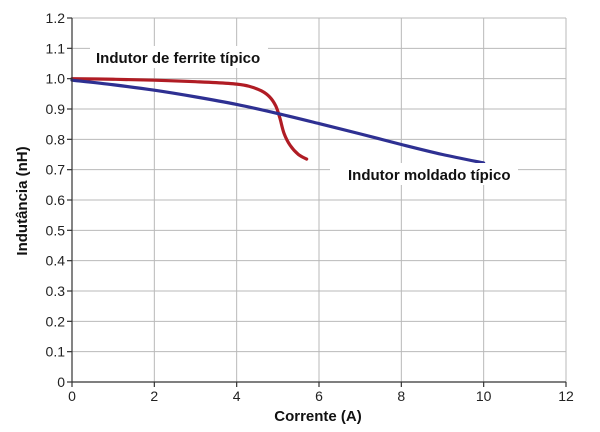 The height and width of the screenshot is (432, 600). Describe the element at coordinates (56, 200) in the screenshot. I see `y-tick-label: 0.6` at that location.